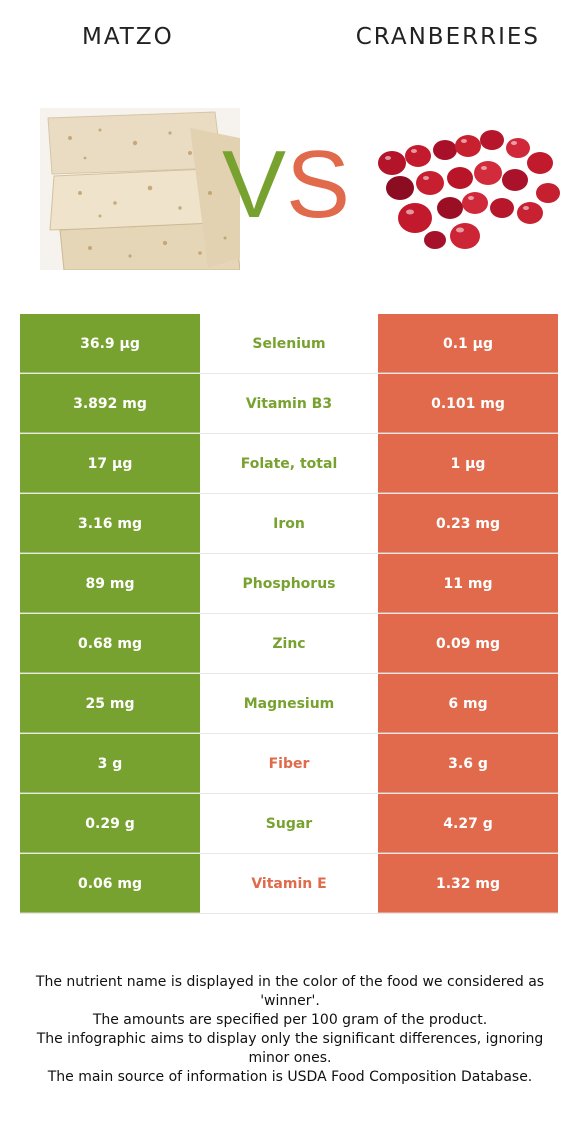 Image resolution: width=580 pixels, height=1144 pixels. I want to click on right-value: 0.101 mg, so click(468, 403).